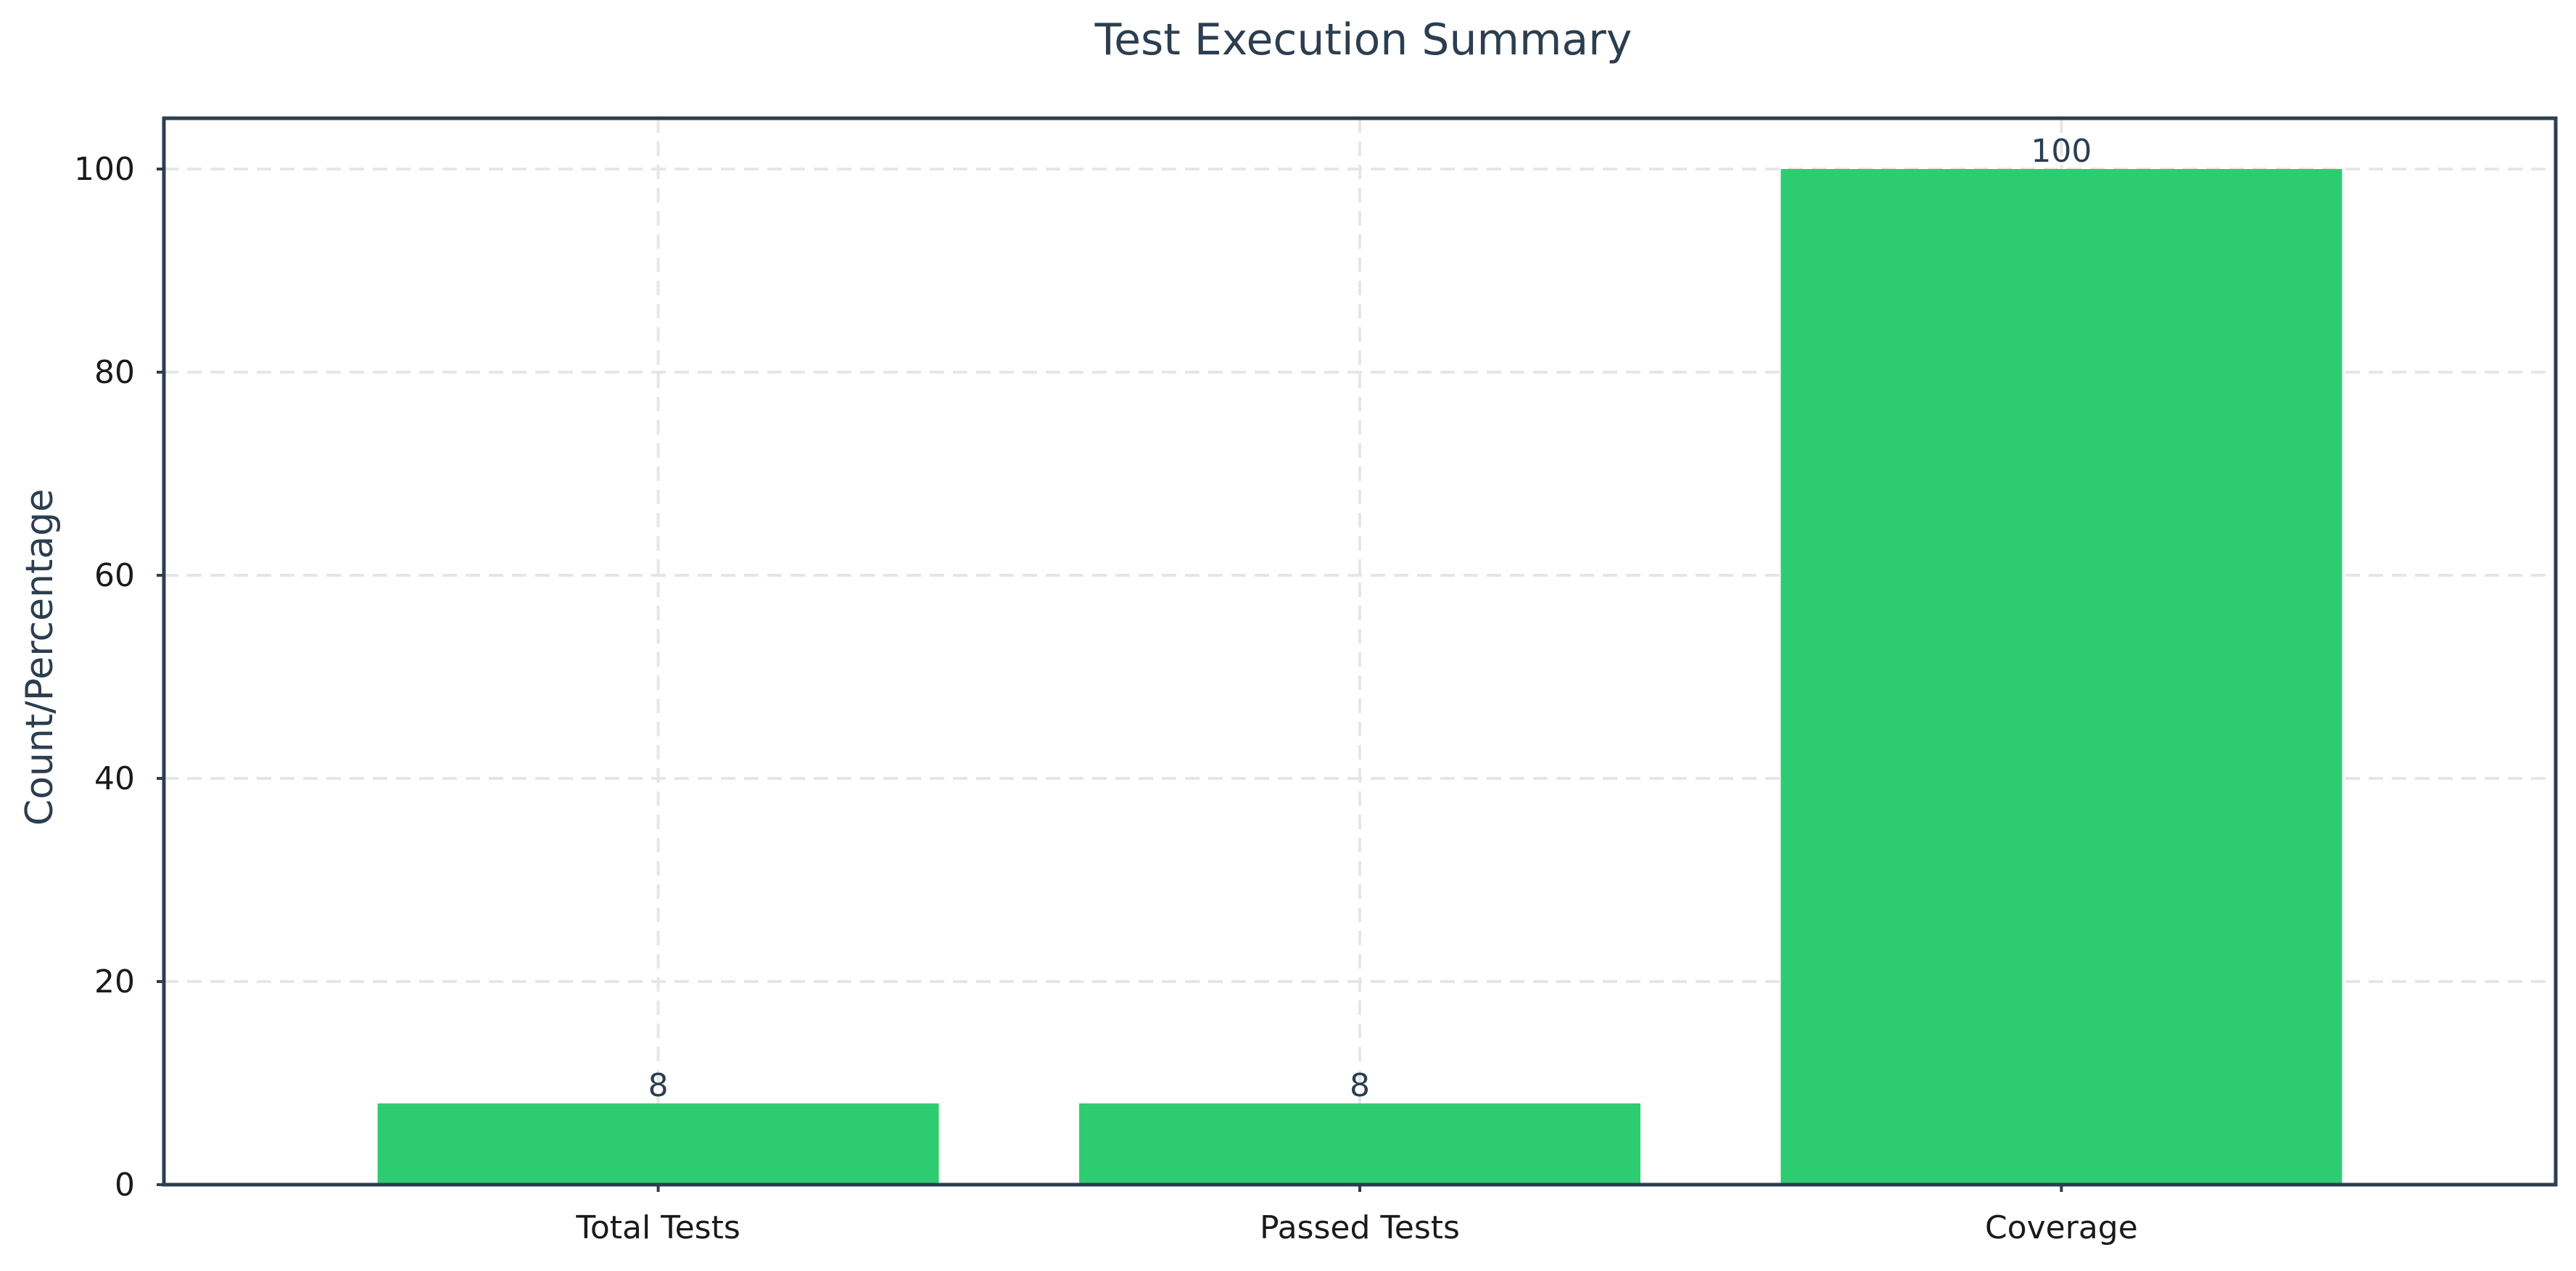 This screenshot has width=2576, height=1271. What do you see at coordinates (119, 677) in the screenshot?
I see `y-axis-ticks: 0 20 40 60 80 100` at bounding box center [119, 677].